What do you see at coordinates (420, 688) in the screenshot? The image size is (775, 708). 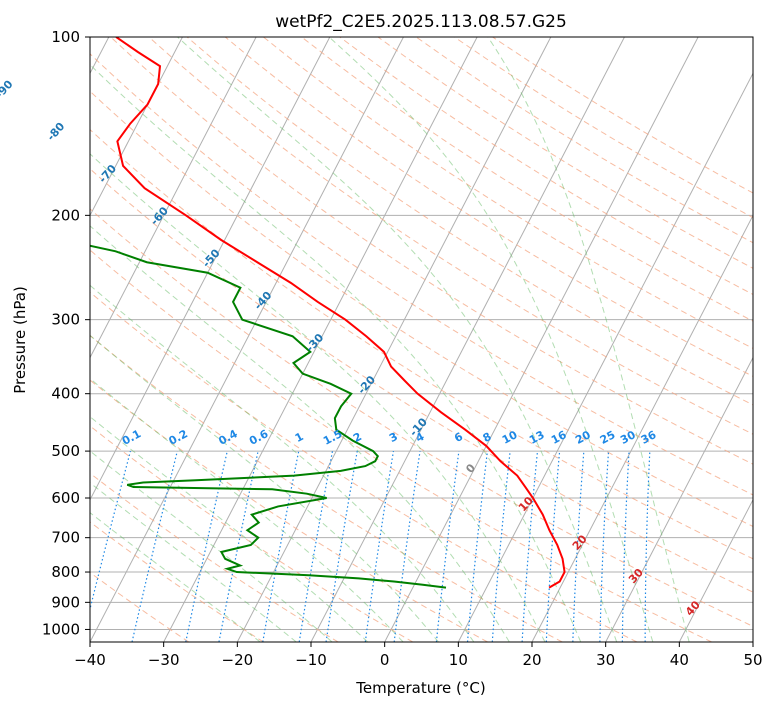 I see `x-axis-title: Temperature (°C)` at bounding box center [420, 688].